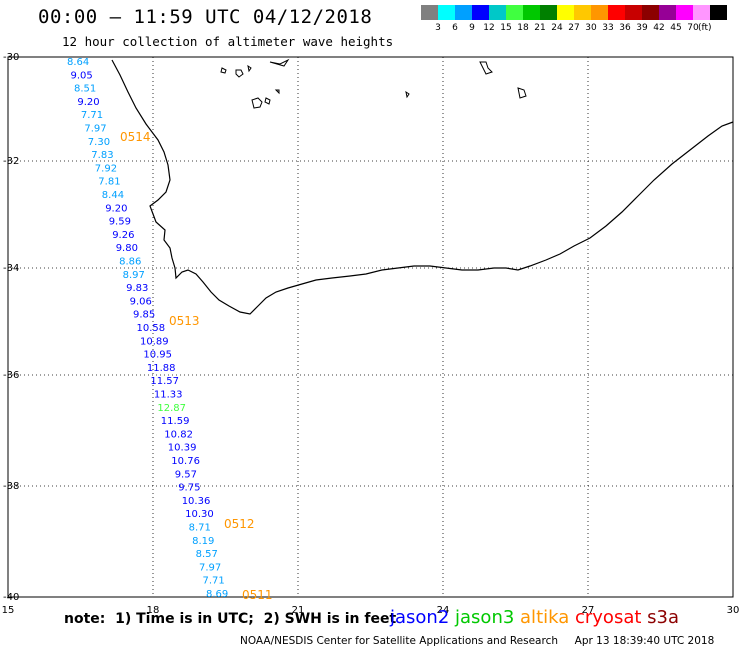  What do you see at coordinates (182, 448) in the screenshot?
I see `wave-height-value: 10.39` at bounding box center [182, 448].